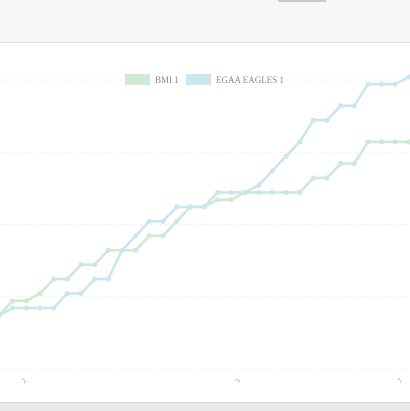 The image size is (410, 411). What do you see at coordinates (205, 21) in the screenshot?
I see `top-toolbar` at bounding box center [205, 21].